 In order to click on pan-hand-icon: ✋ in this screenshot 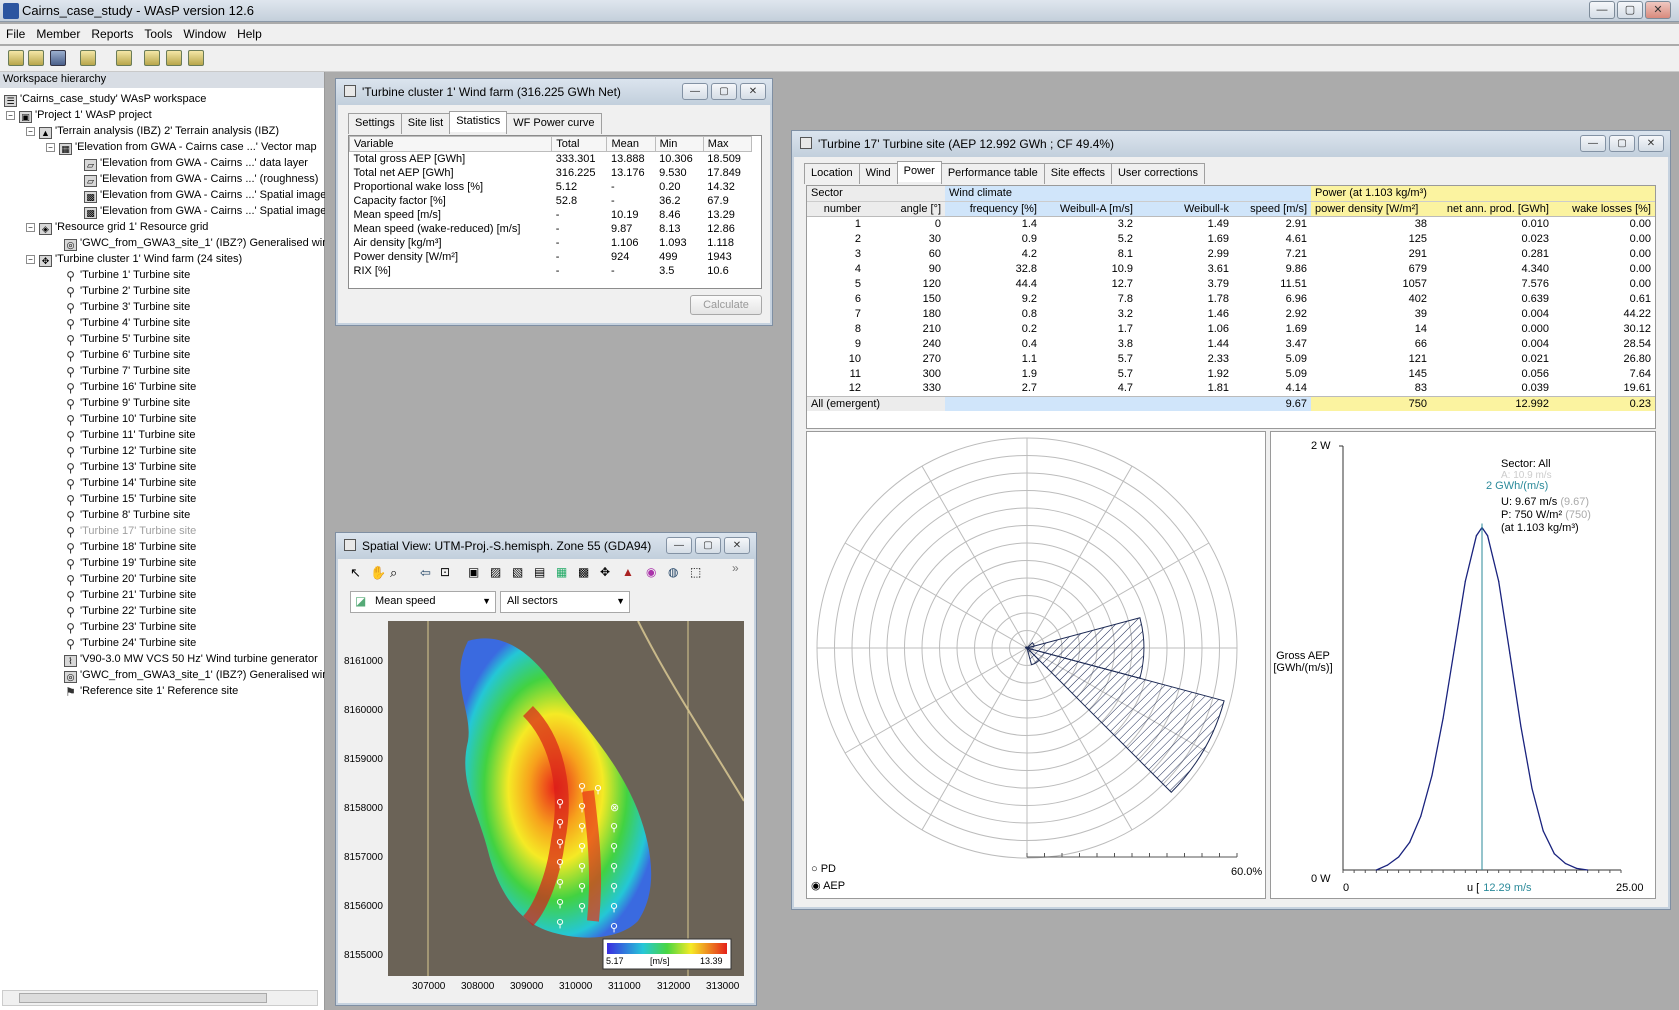, I will do `click(378, 572)`.